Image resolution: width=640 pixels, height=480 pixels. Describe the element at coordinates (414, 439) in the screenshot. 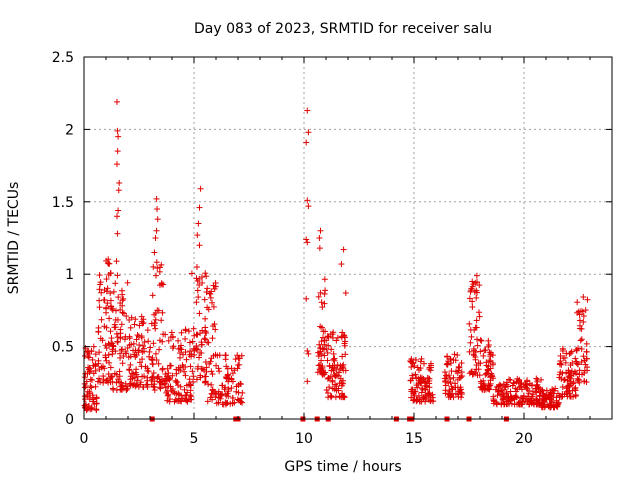

I see `x-tick-label: 15` at that location.